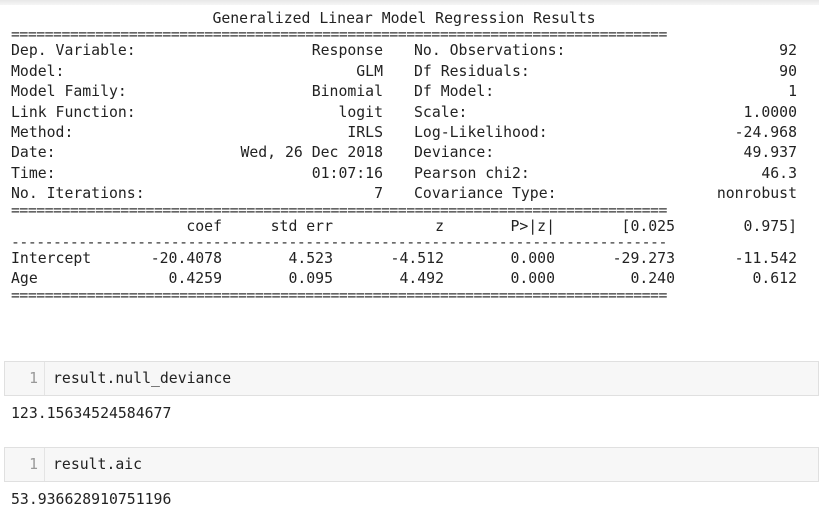  I want to click on stat-value: 49.937, so click(770, 153).